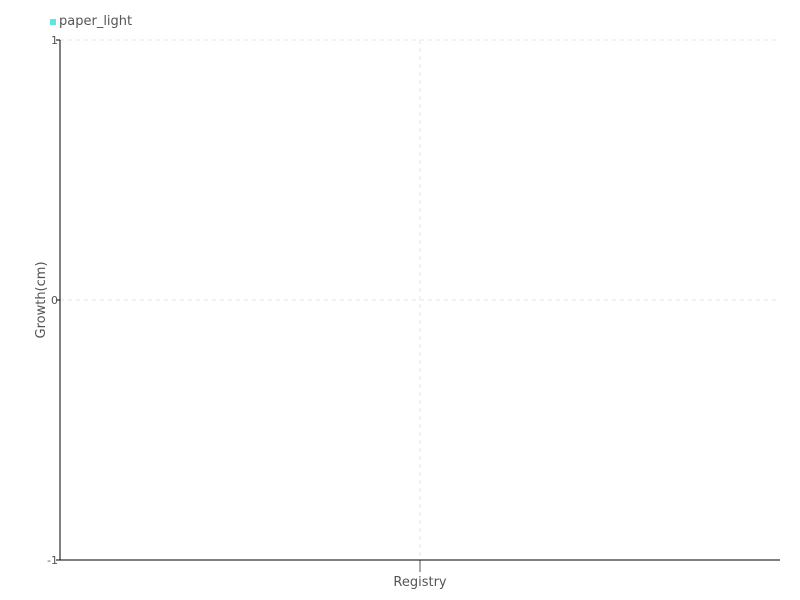 The width and height of the screenshot is (800, 600). What do you see at coordinates (95, 21) in the screenshot?
I see `legend-label: paper_light` at bounding box center [95, 21].